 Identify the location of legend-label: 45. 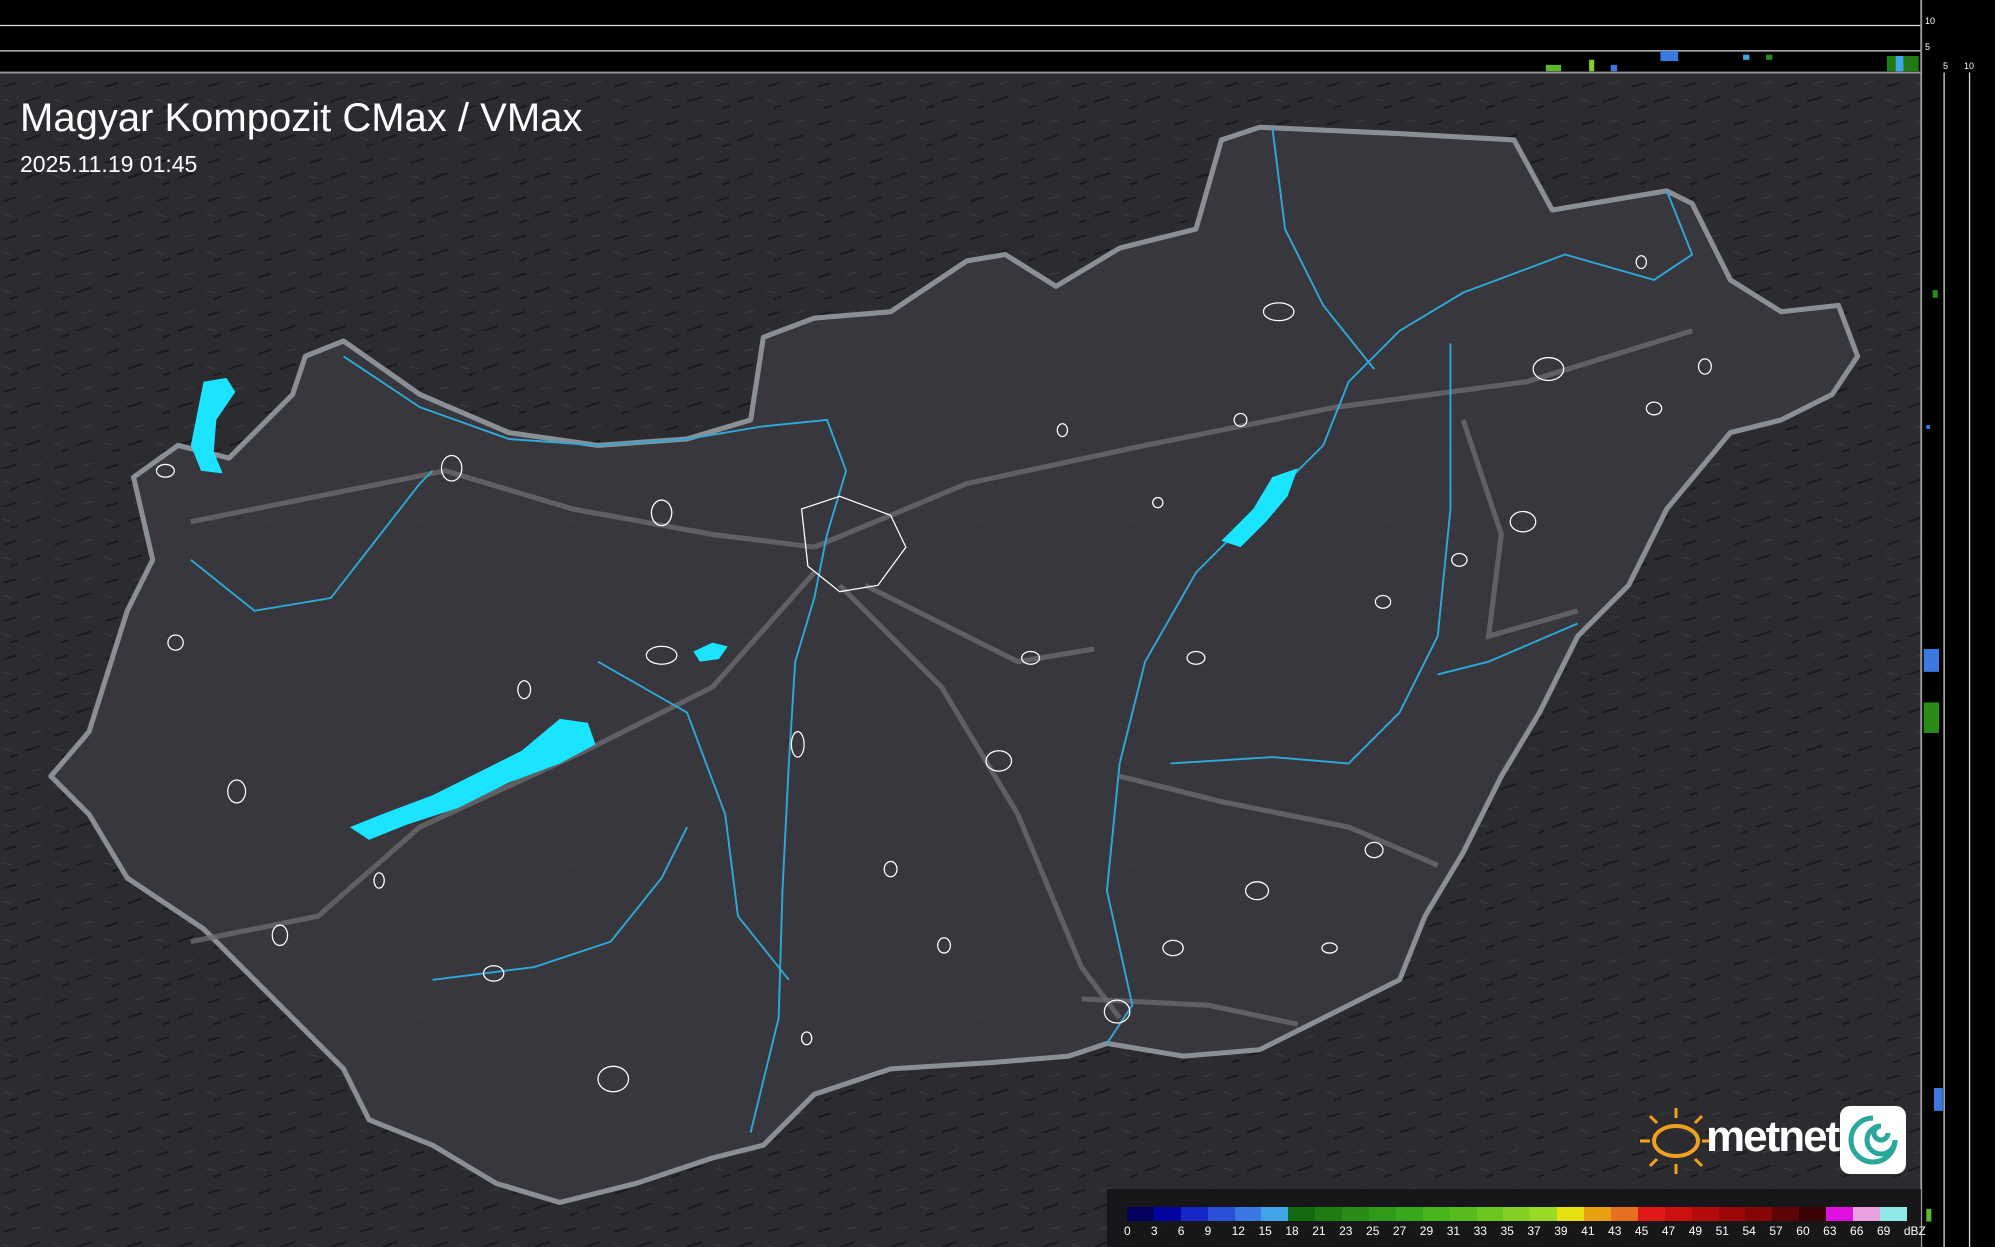
(1641, 1231).